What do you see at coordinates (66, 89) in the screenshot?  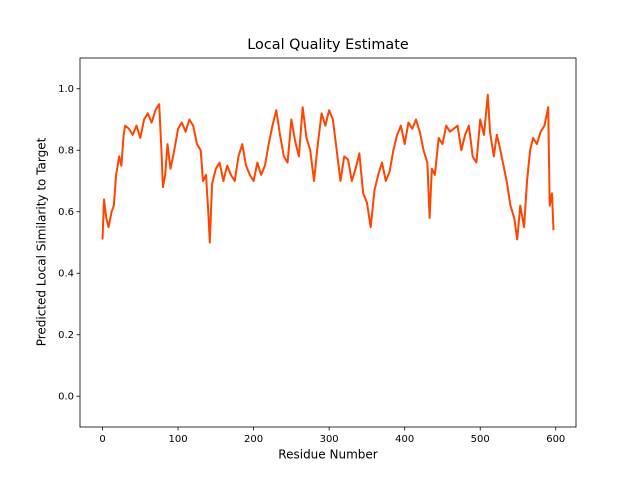 I see `y-tick-label: 1.0` at bounding box center [66, 89].